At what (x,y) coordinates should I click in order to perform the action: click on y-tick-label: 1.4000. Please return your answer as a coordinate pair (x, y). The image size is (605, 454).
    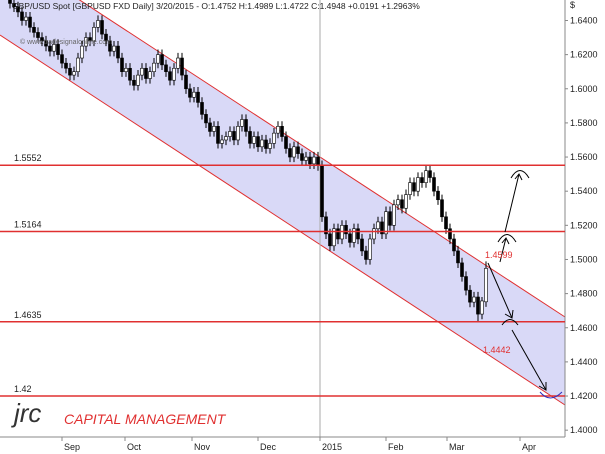
    Looking at the image, I should click on (584, 430).